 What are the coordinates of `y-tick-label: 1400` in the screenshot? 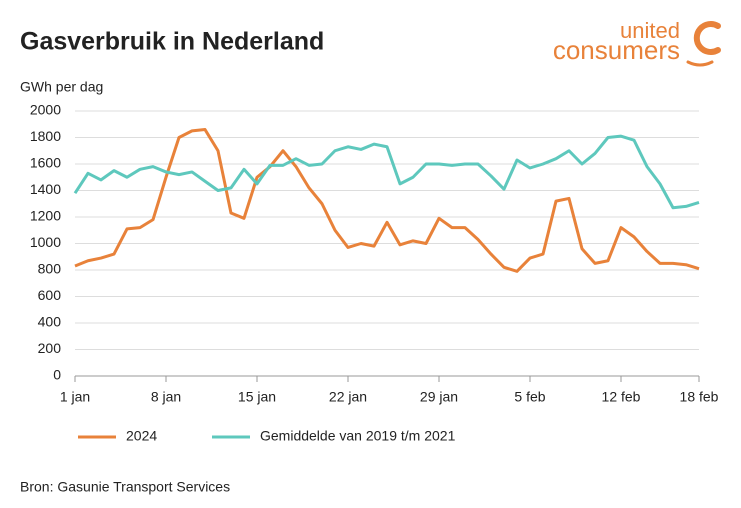 It's located at (45, 189).